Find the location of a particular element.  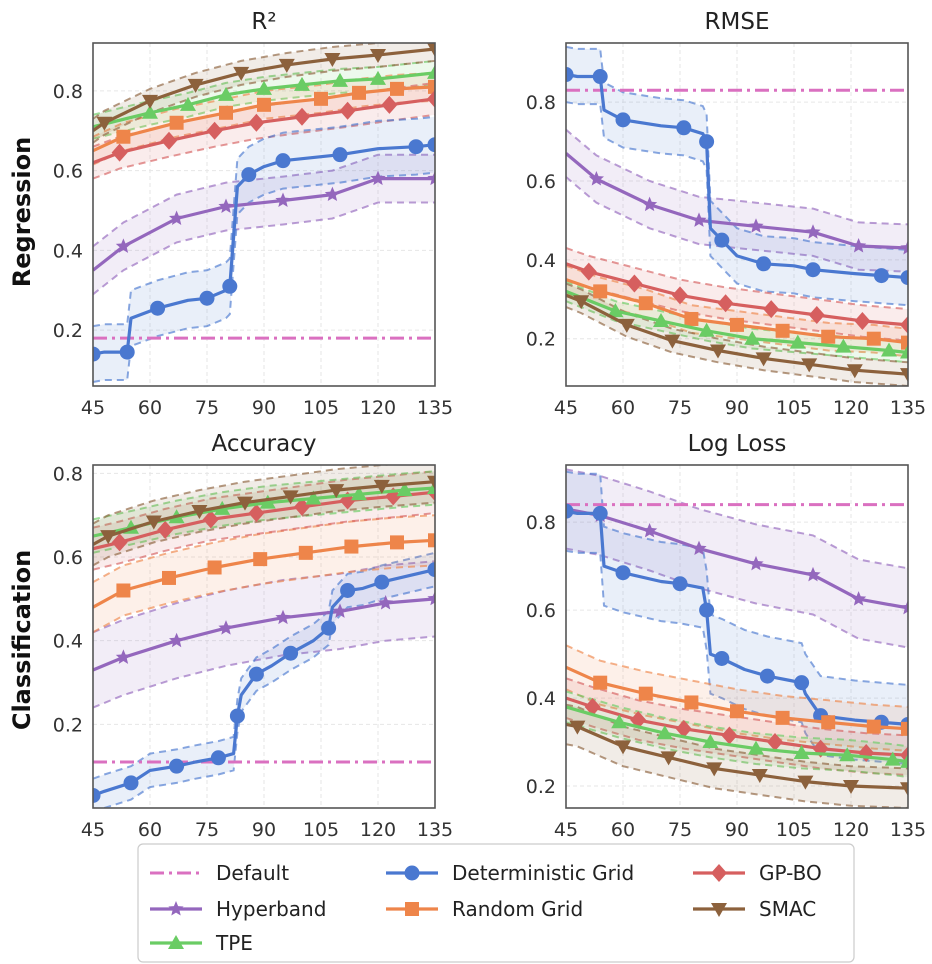

x-tick-label: 90 is located at coordinates (737, 830).